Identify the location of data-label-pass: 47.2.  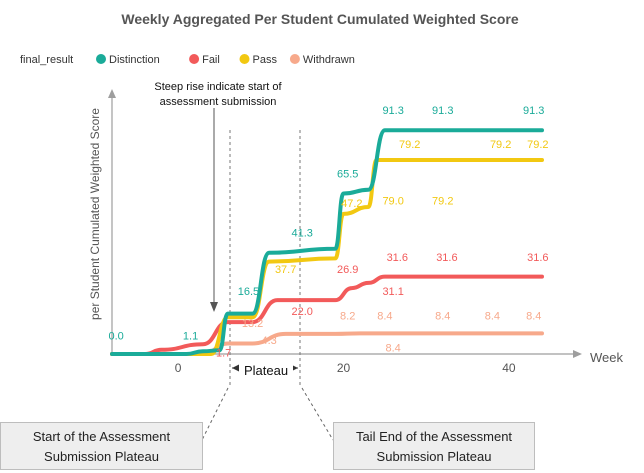
(351, 204).